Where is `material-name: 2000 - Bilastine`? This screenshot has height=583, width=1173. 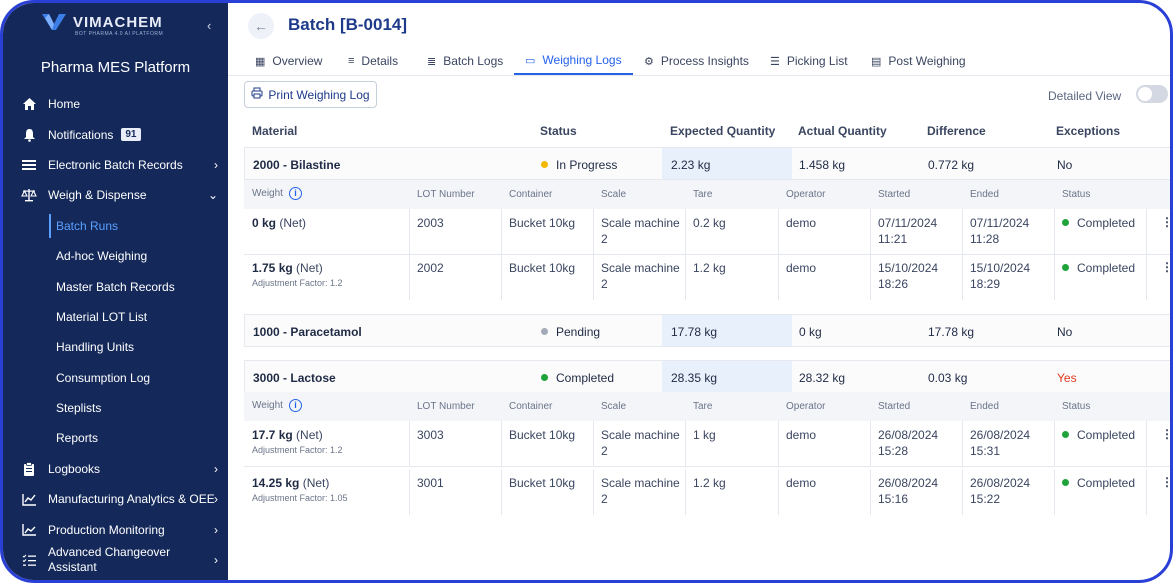 material-name: 2000 - Bilastine is located at coordinates (297, 165).